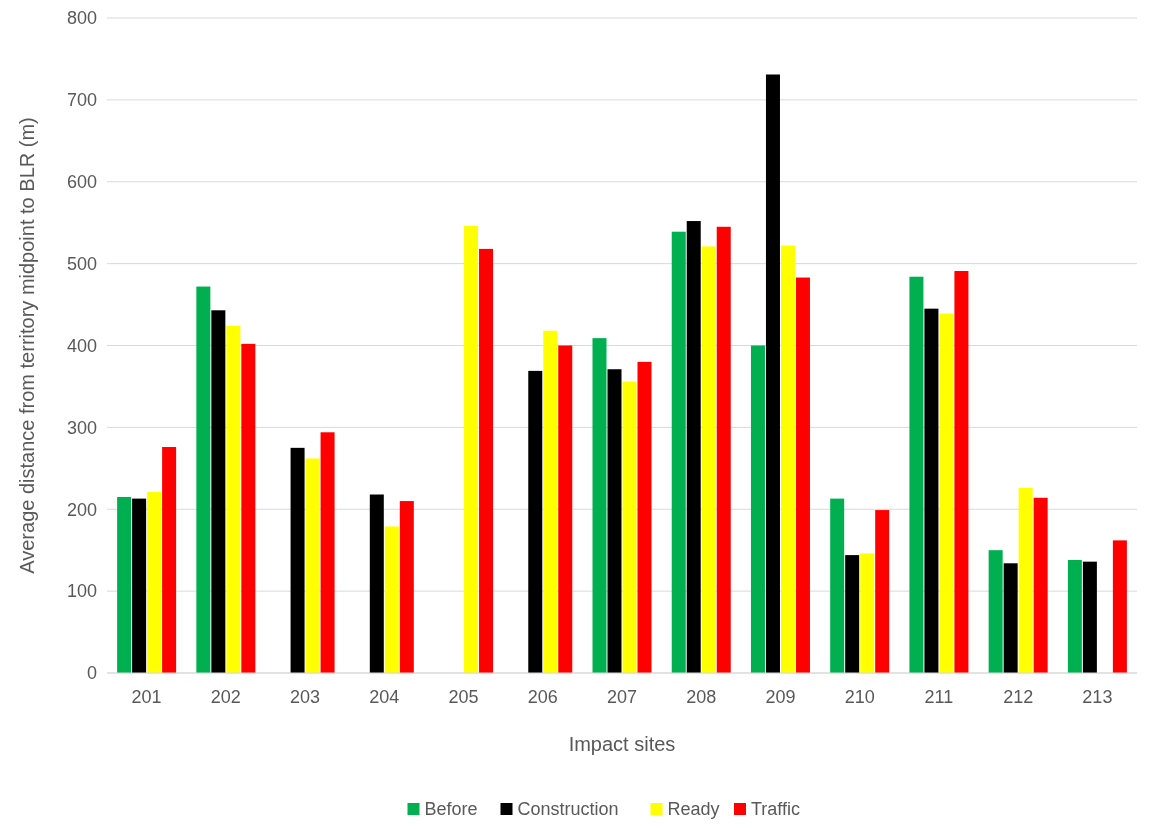  Describe the element at coordinates (305, 697) in the screenshot. I see `x-tick-label: 203` at that location.